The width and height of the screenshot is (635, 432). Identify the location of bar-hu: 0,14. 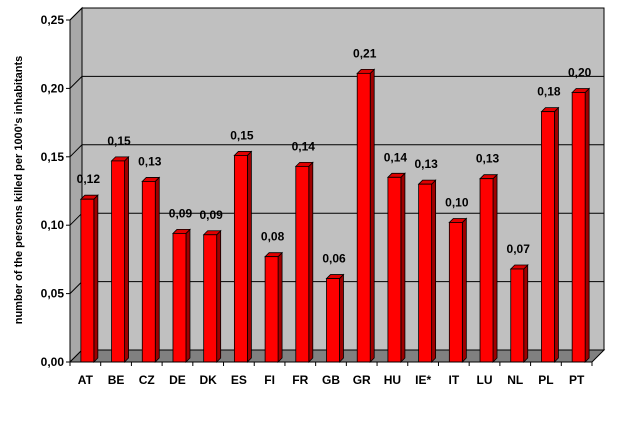
(396, 256).